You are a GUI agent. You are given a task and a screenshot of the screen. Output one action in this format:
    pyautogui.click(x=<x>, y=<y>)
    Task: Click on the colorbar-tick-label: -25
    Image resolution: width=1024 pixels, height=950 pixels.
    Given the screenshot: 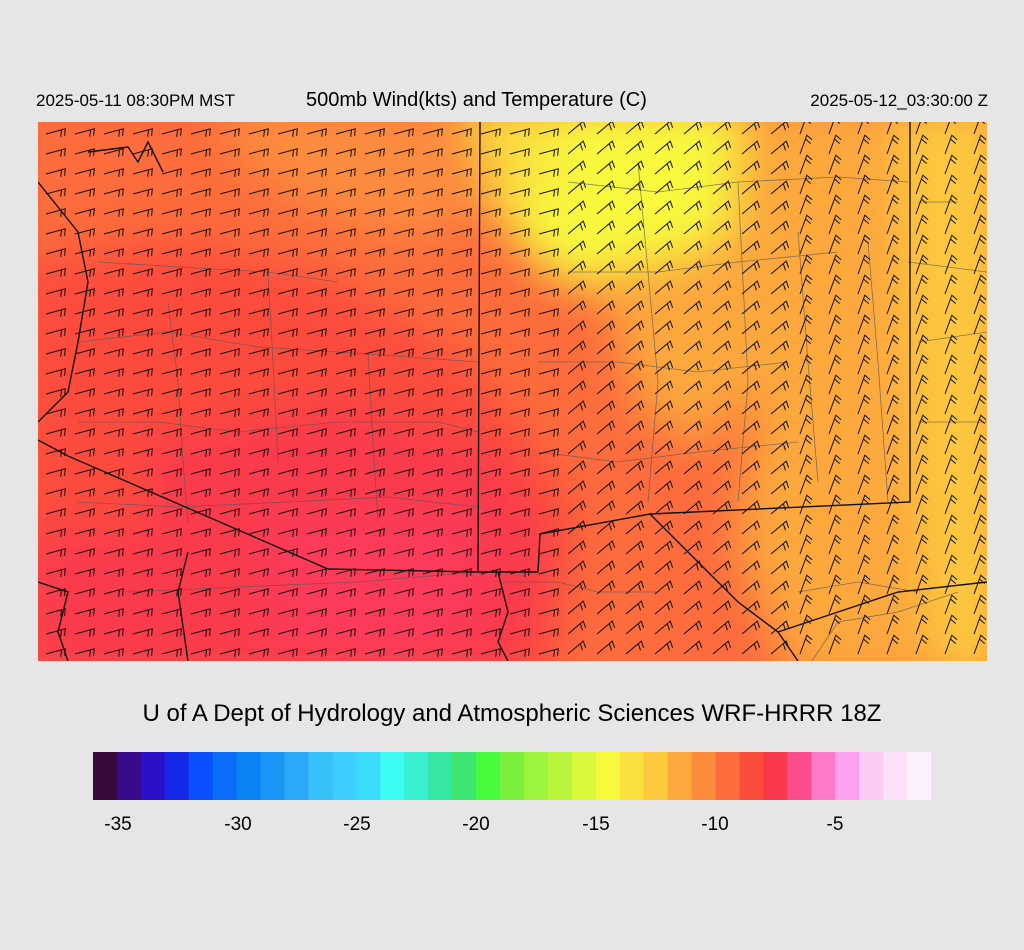 What is the action you would take?
    pyautogui.click(x=357, y=824)
    